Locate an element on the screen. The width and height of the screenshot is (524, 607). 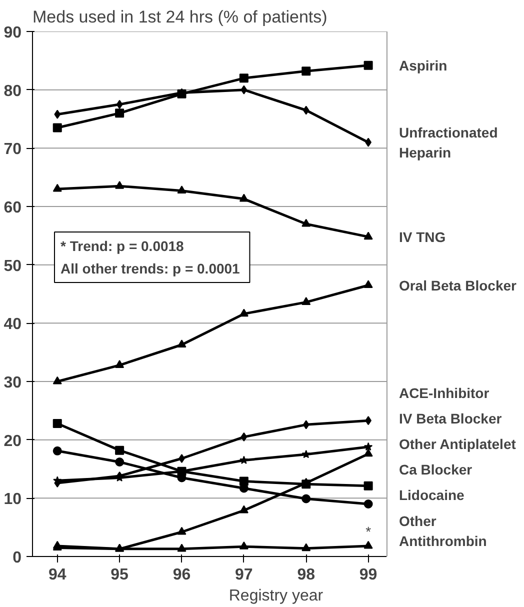
annotation: * is located at coordinates (369, 531).